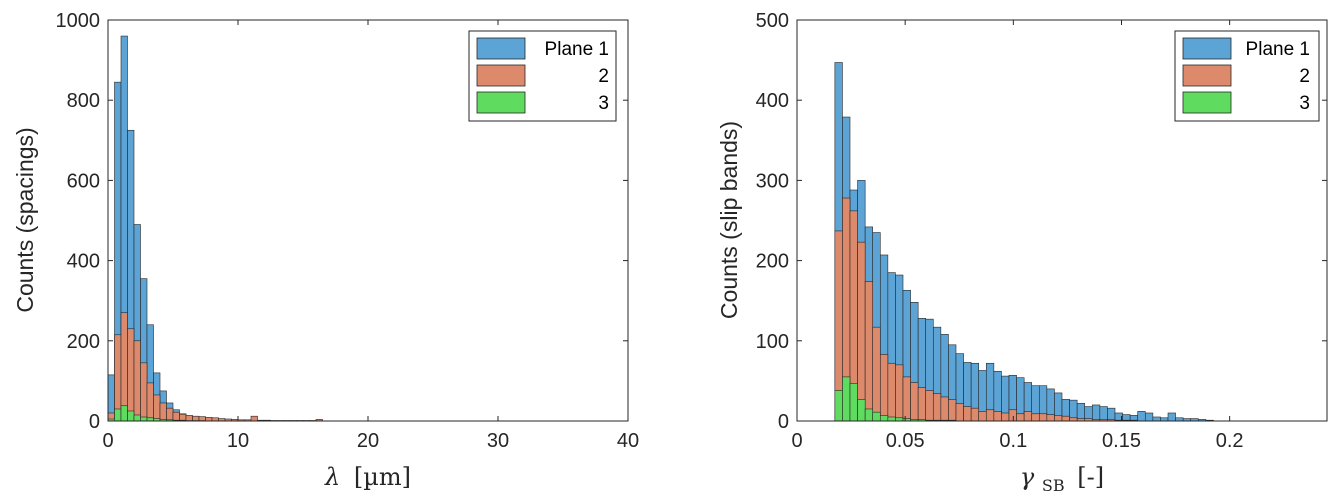  Describe the element at coordinates (603, 76) in the screenshot. I see `left-legend-label-plane2: 2` at that location.